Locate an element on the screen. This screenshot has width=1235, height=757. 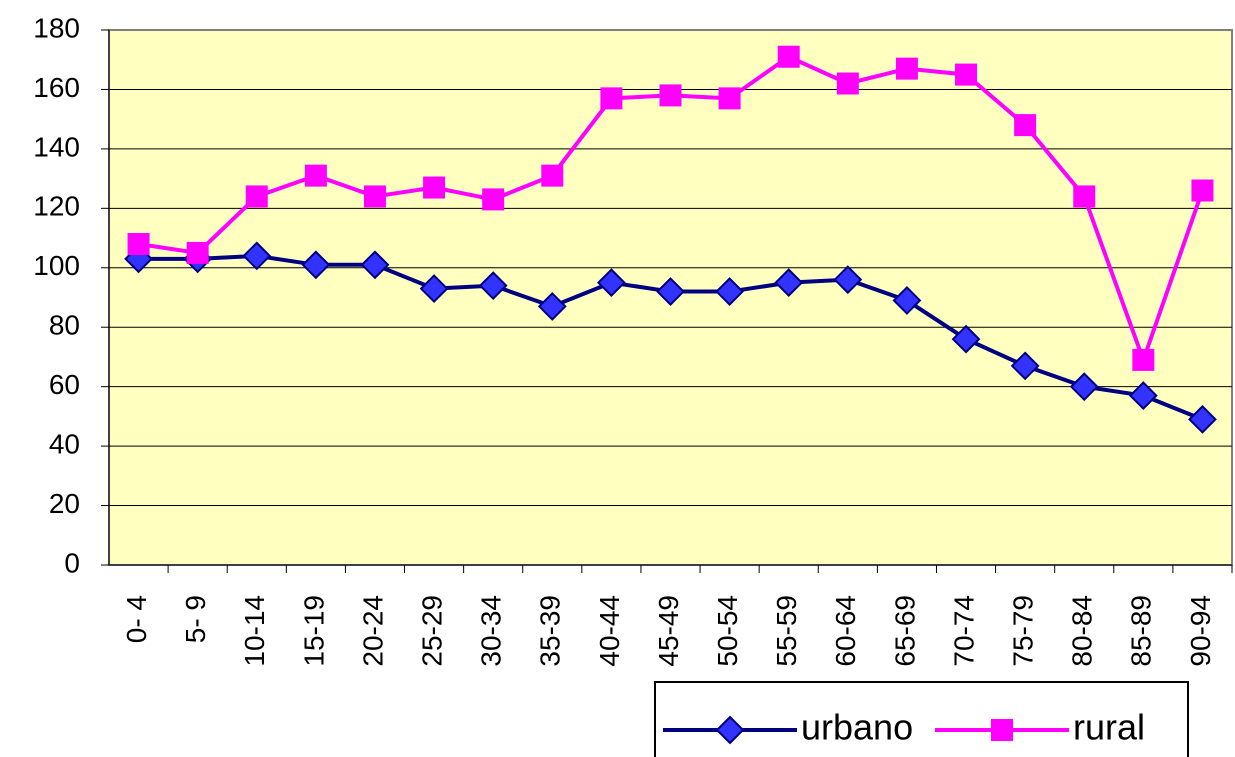
x-tick-label: 10-14 is located at coordinates (254, 631).